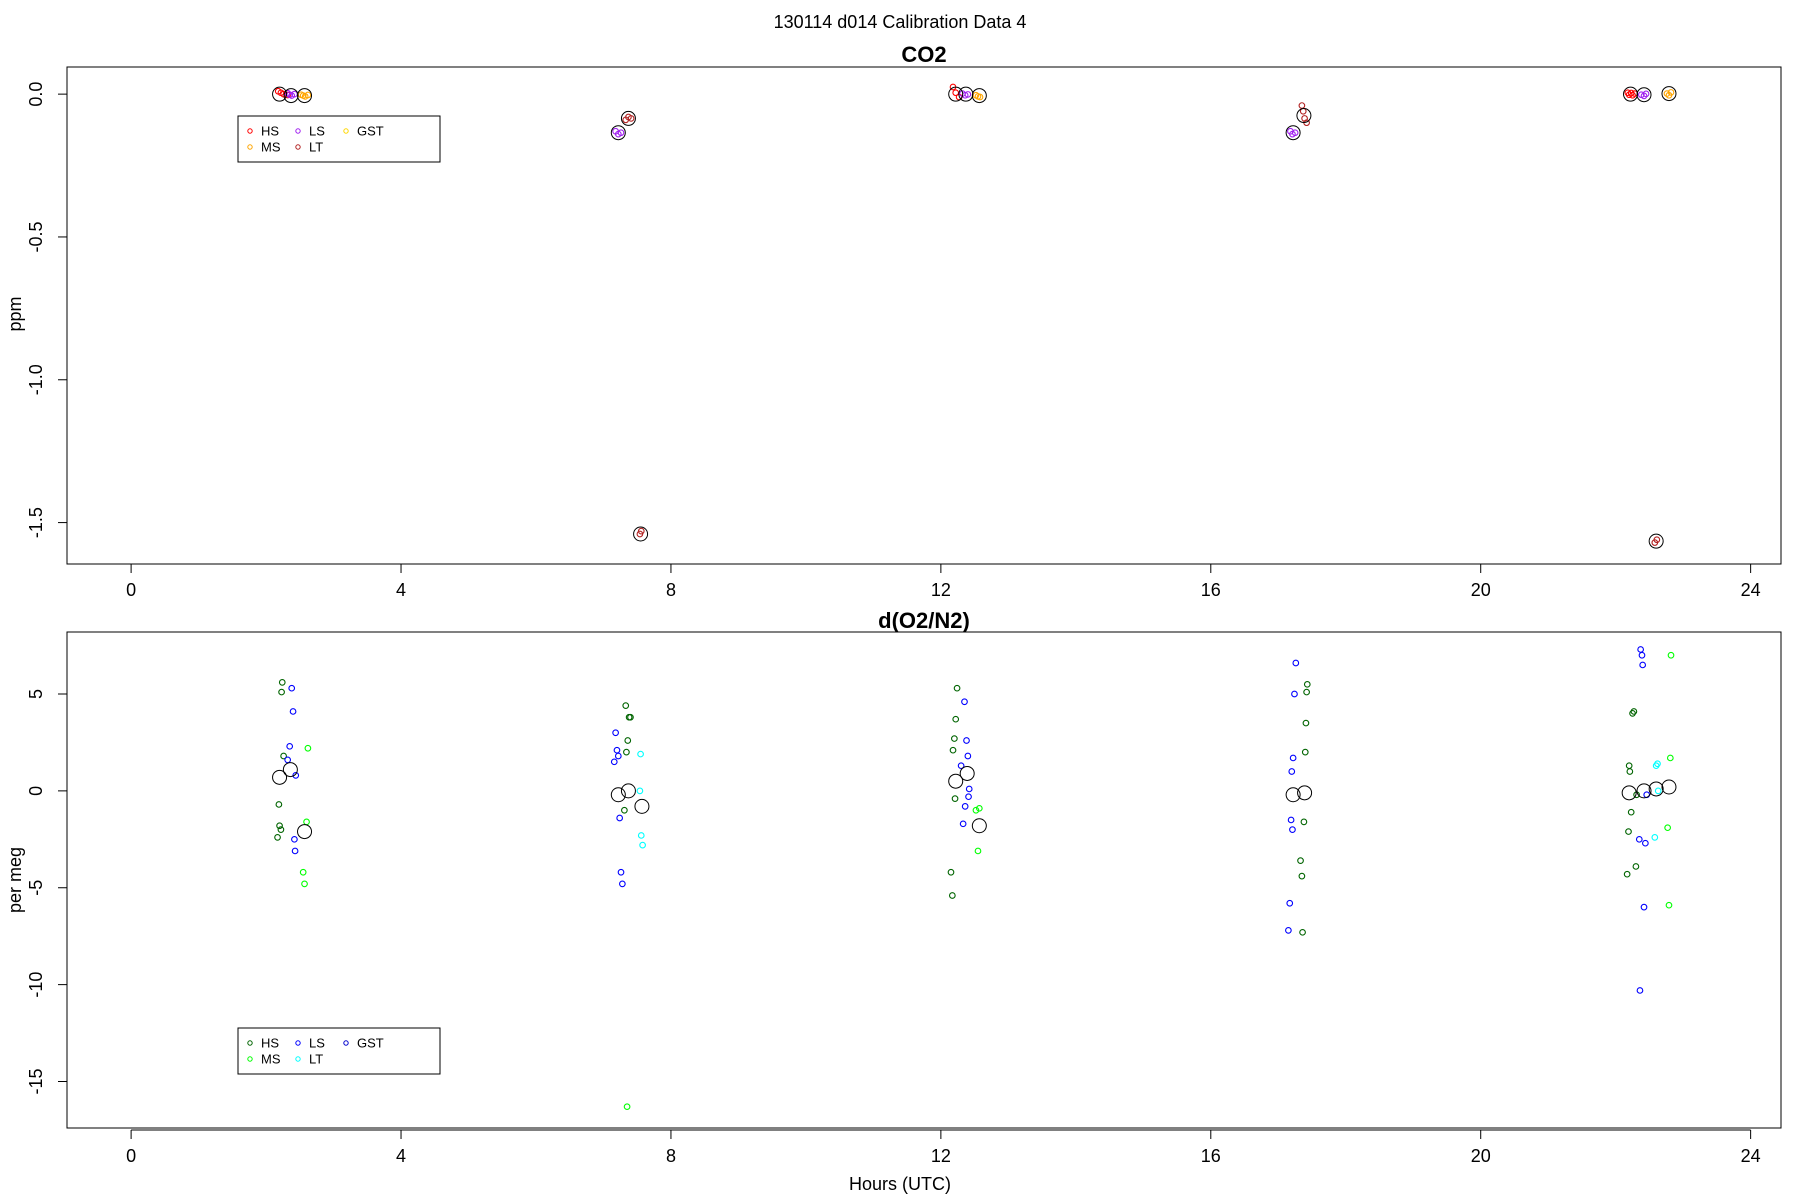  What do you see at coordinates (15, 880) in the screenshot?
I see `o2n2-y-axis-label: per meg` at bounding box center [15, 880].